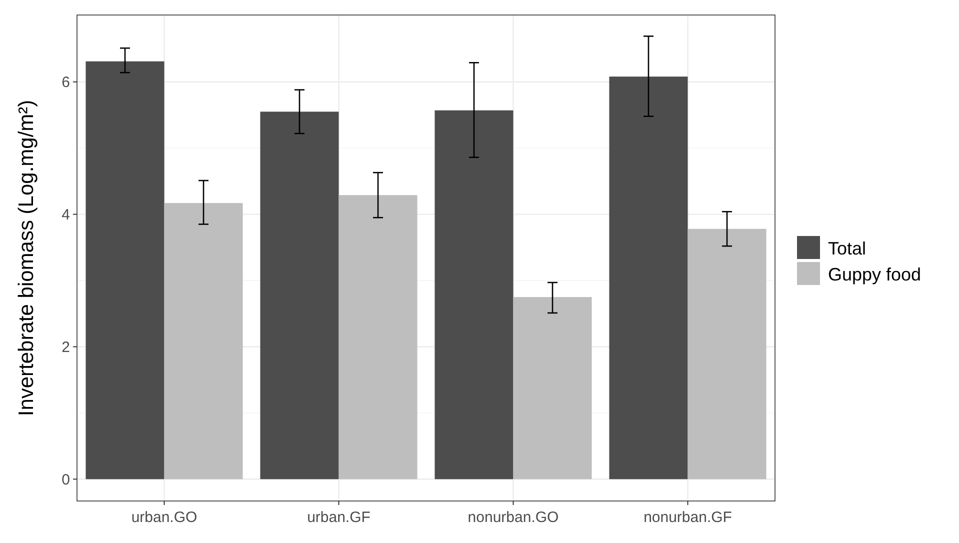 This screenshot has width=959, height=543. What do you see at coordinates (66, 347) in the screenshot?
I see `y-tick-label: 2` at bounding box center [66, 347].